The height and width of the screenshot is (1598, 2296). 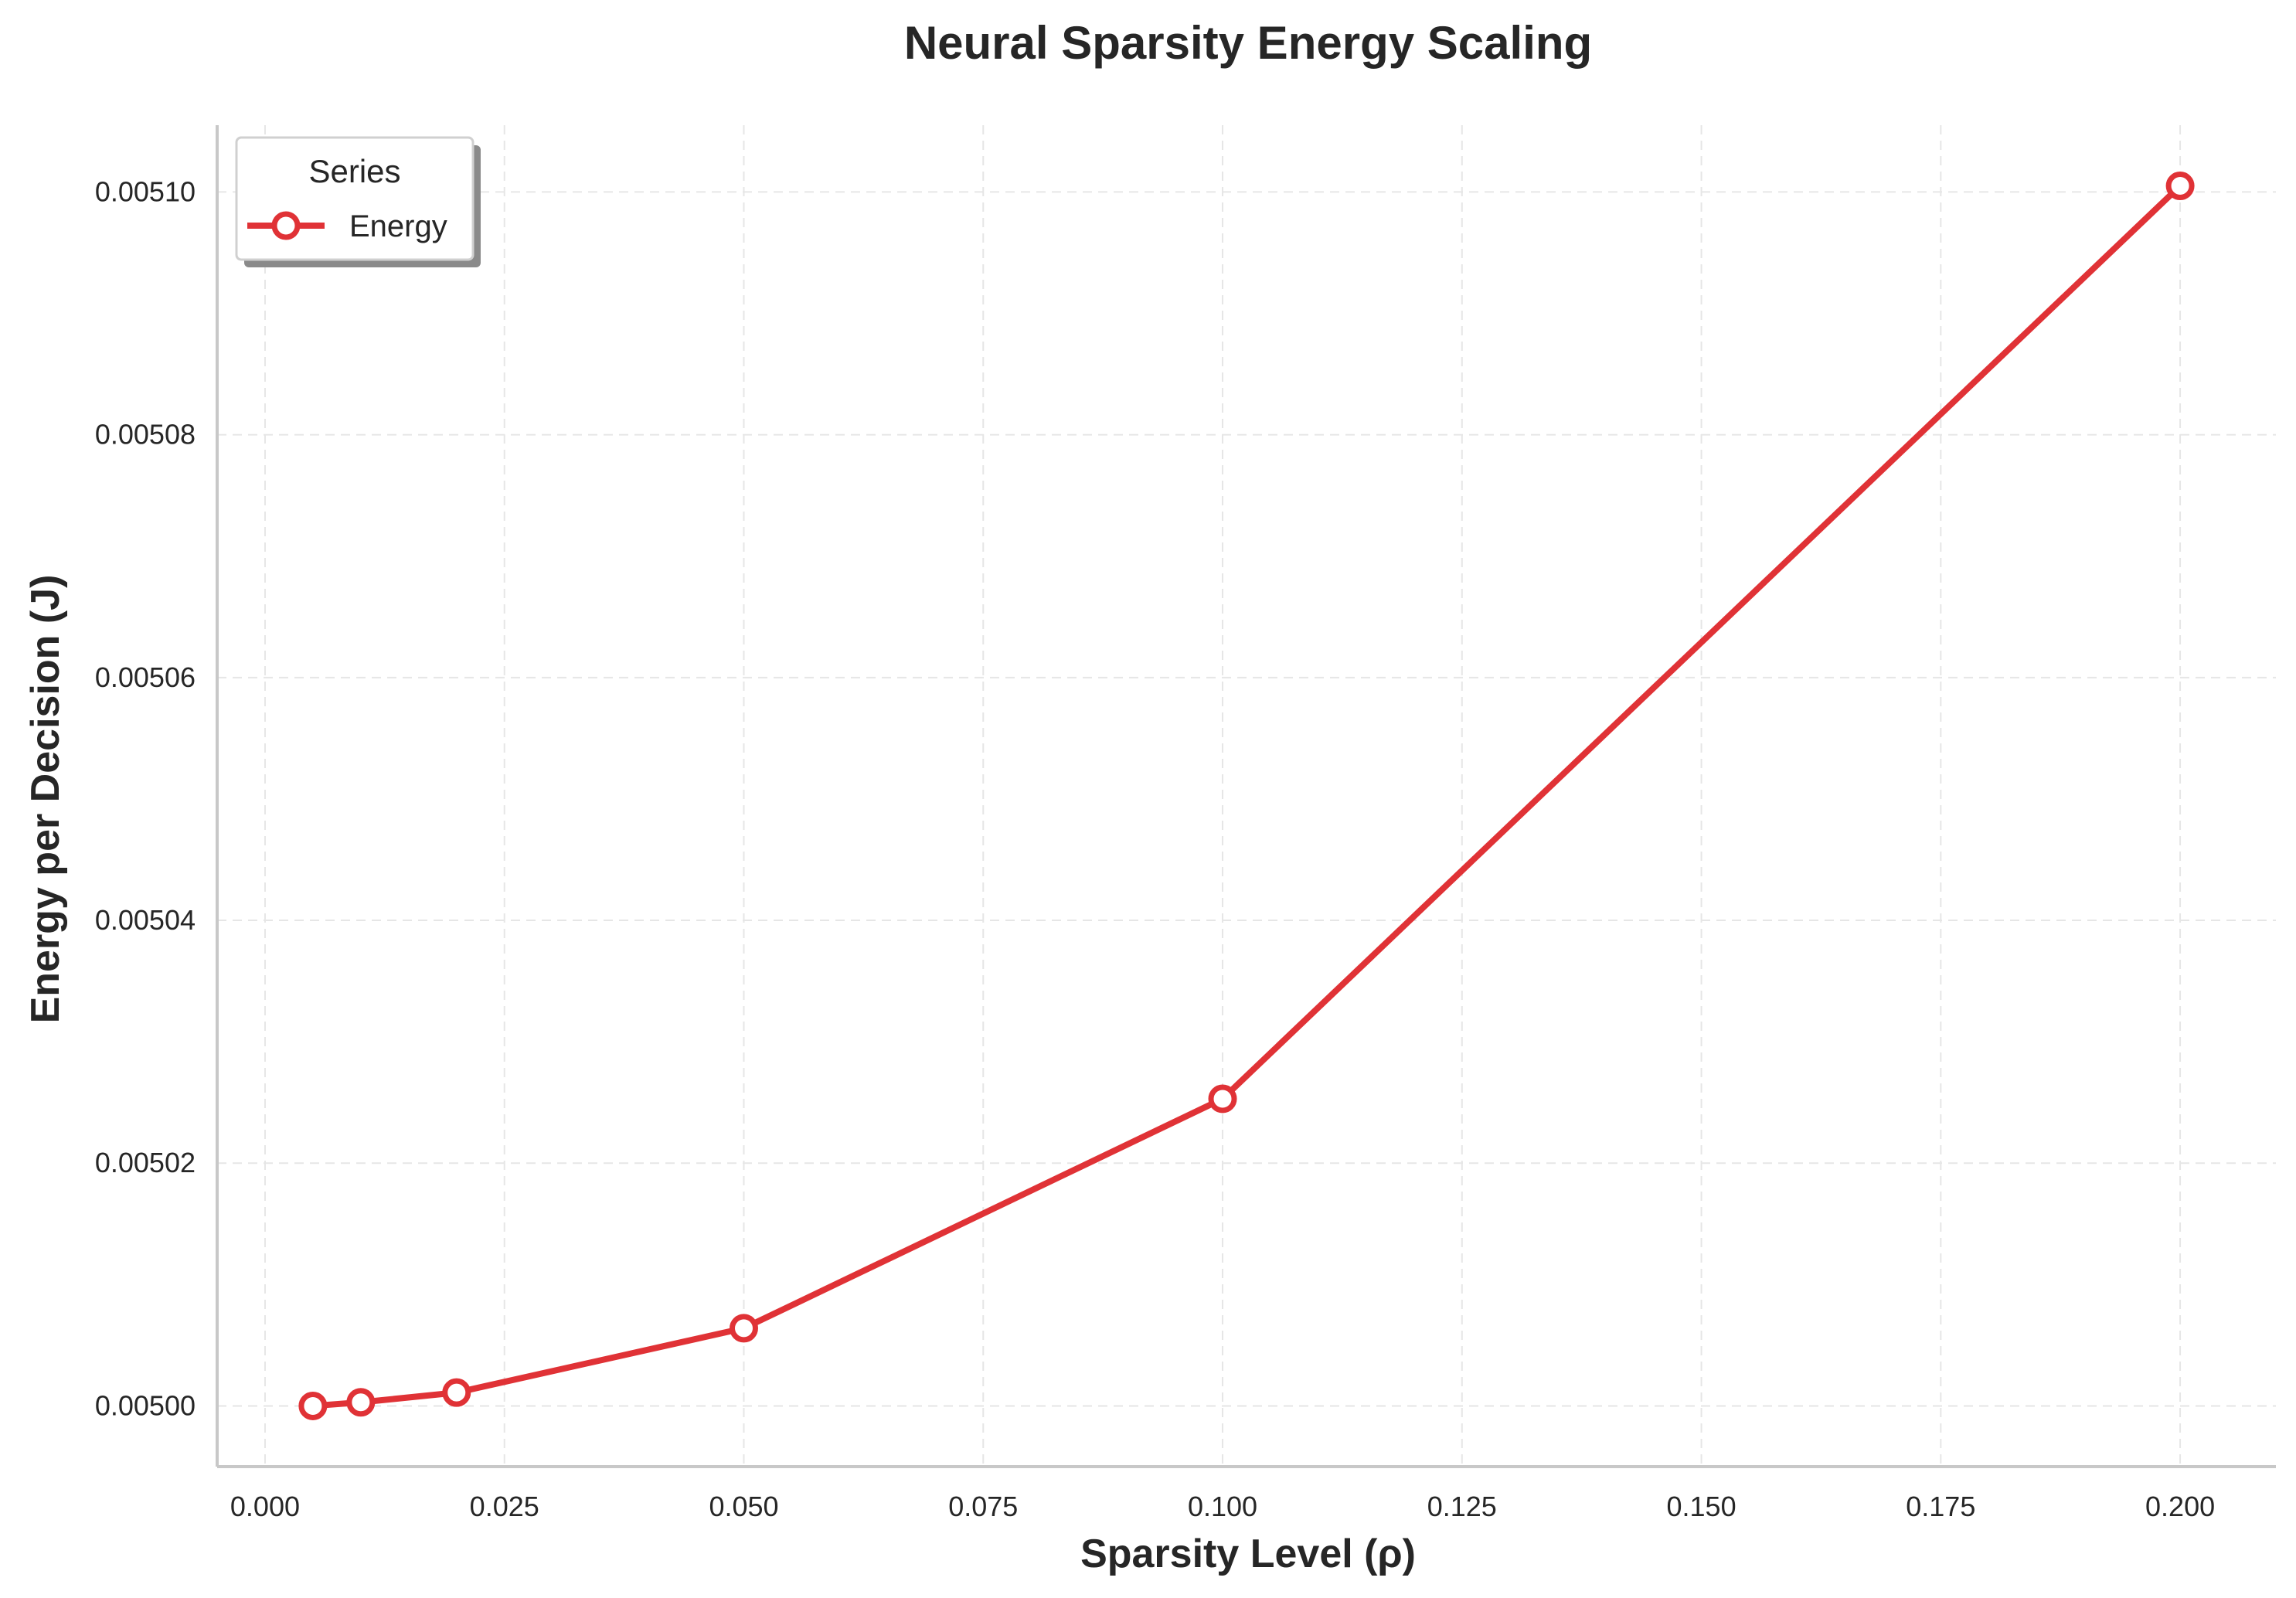 What do you see at coordinates (46, 799) in the screenshot?
I see `y-axis-label: Energy per Decision (J)` at bounding box center [46, 799].